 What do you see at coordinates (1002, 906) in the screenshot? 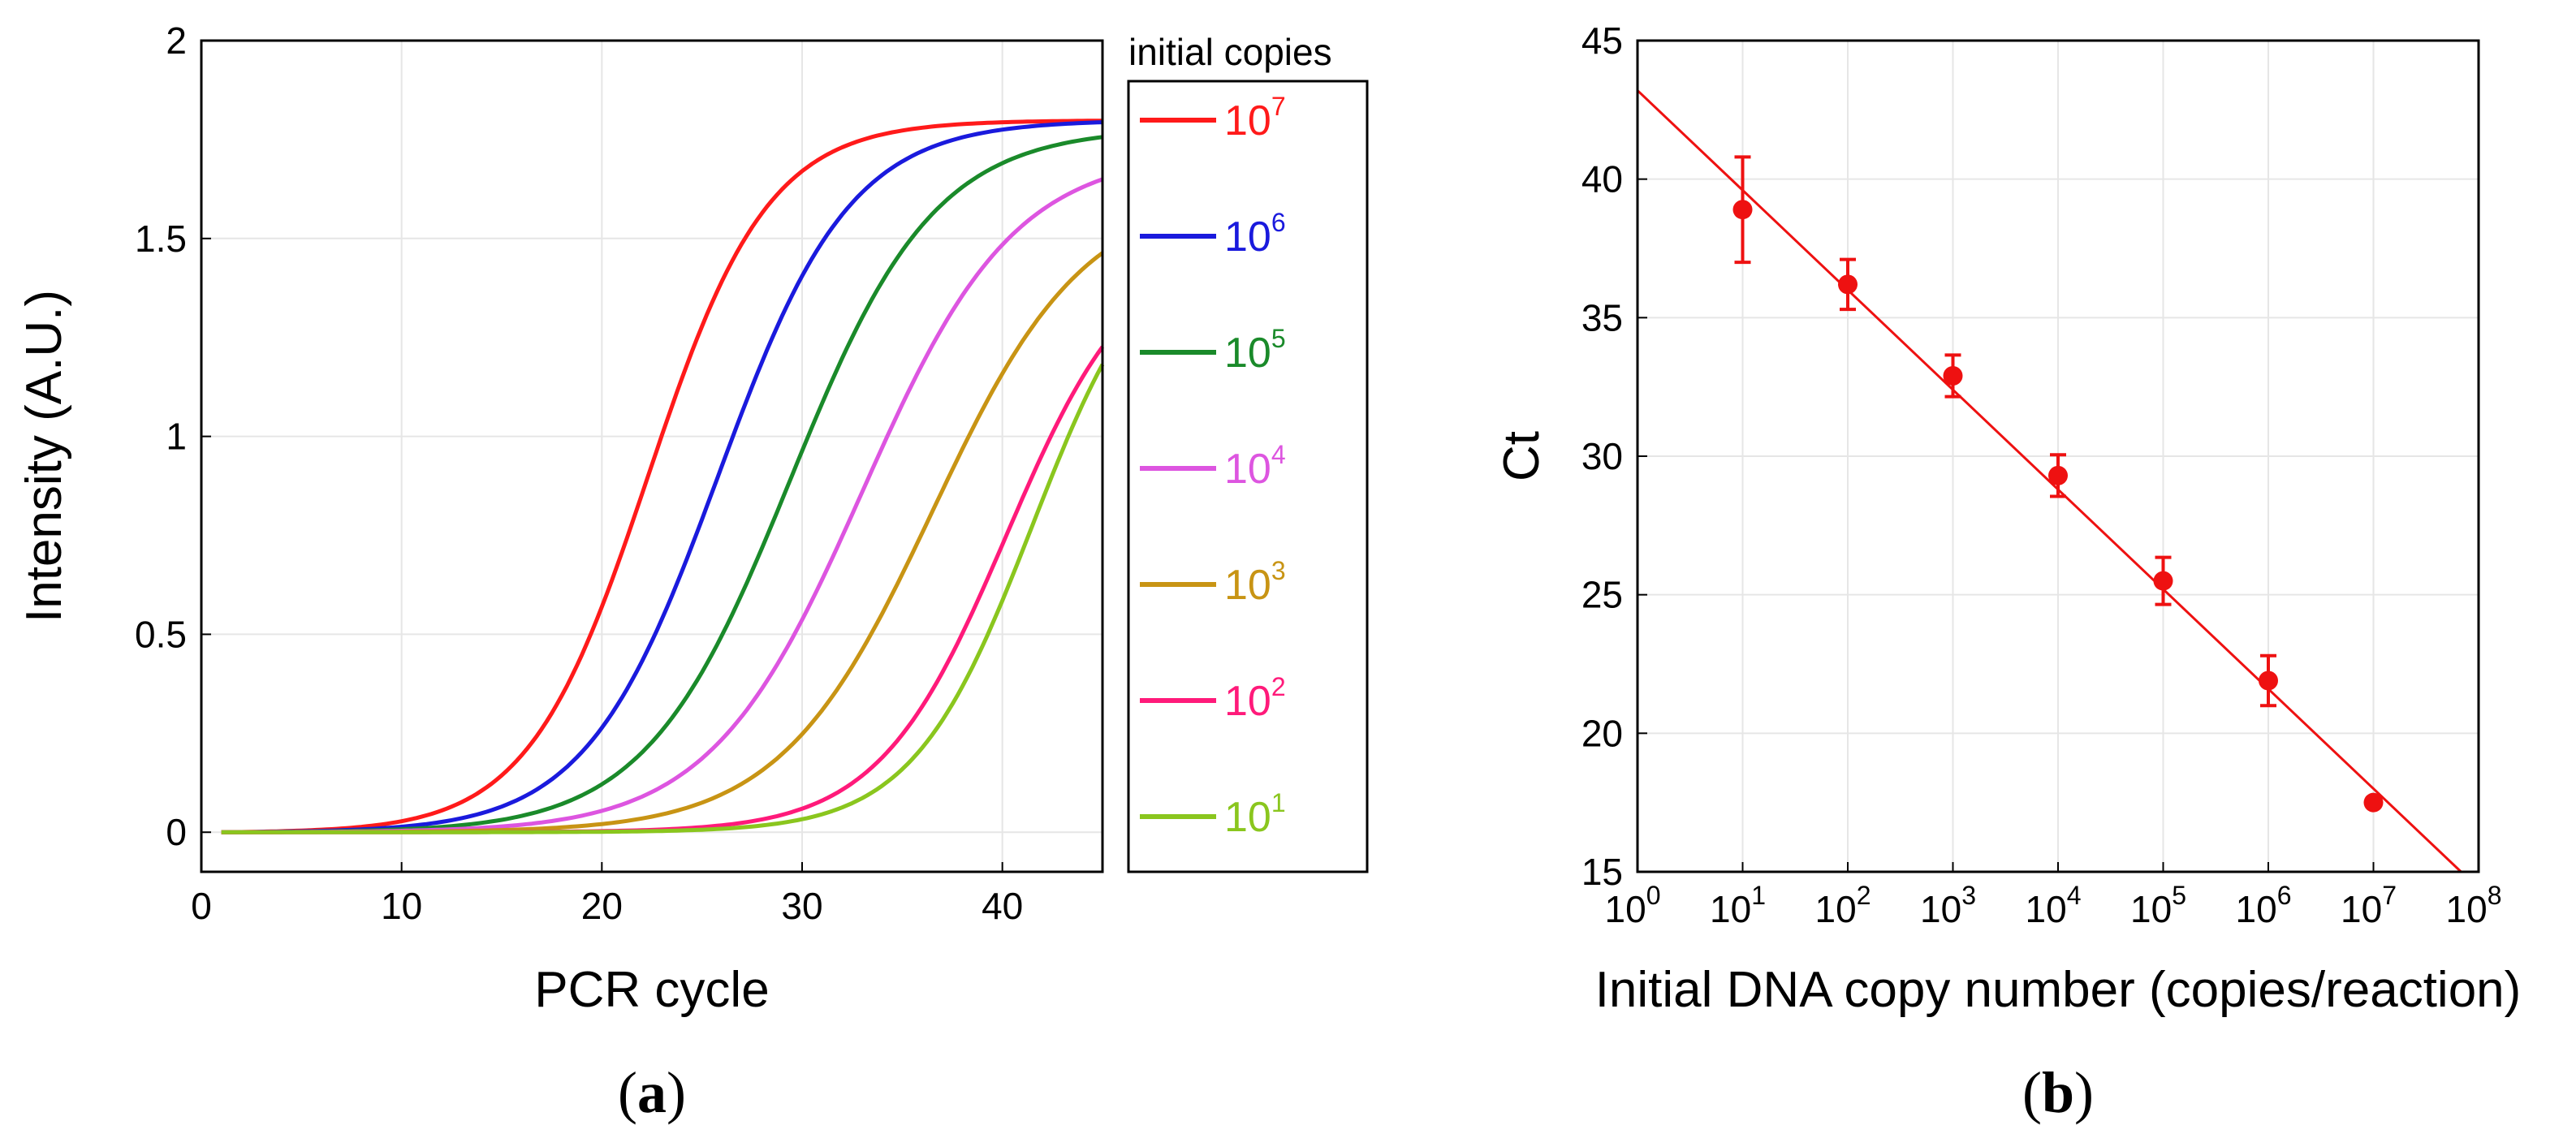
I see `panel-a-x-tick-label: 40` at bounding box center [1002, 906].